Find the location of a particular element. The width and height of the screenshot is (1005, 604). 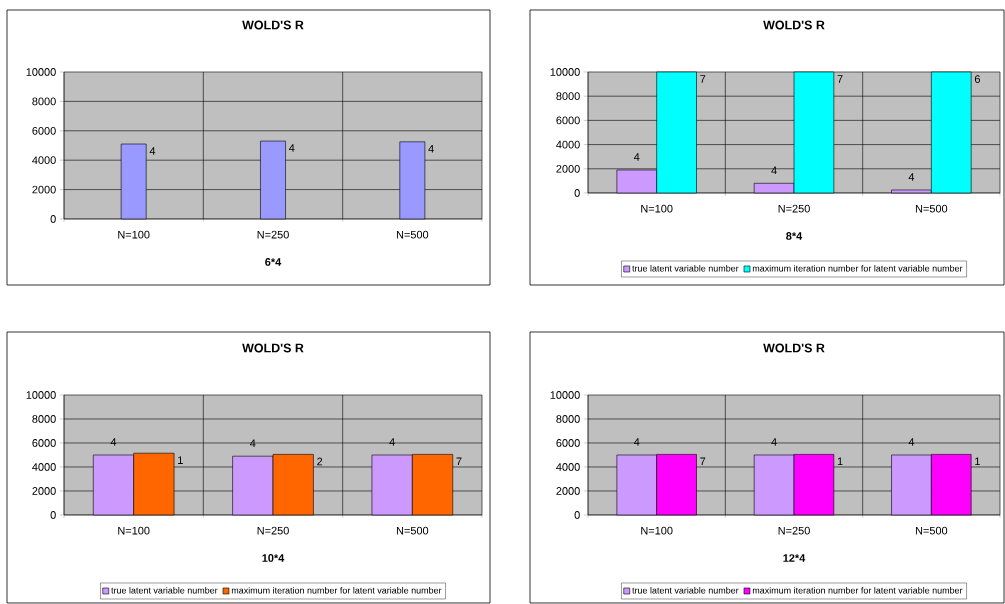

annotation: 6 is located at coordinates (977, 79).